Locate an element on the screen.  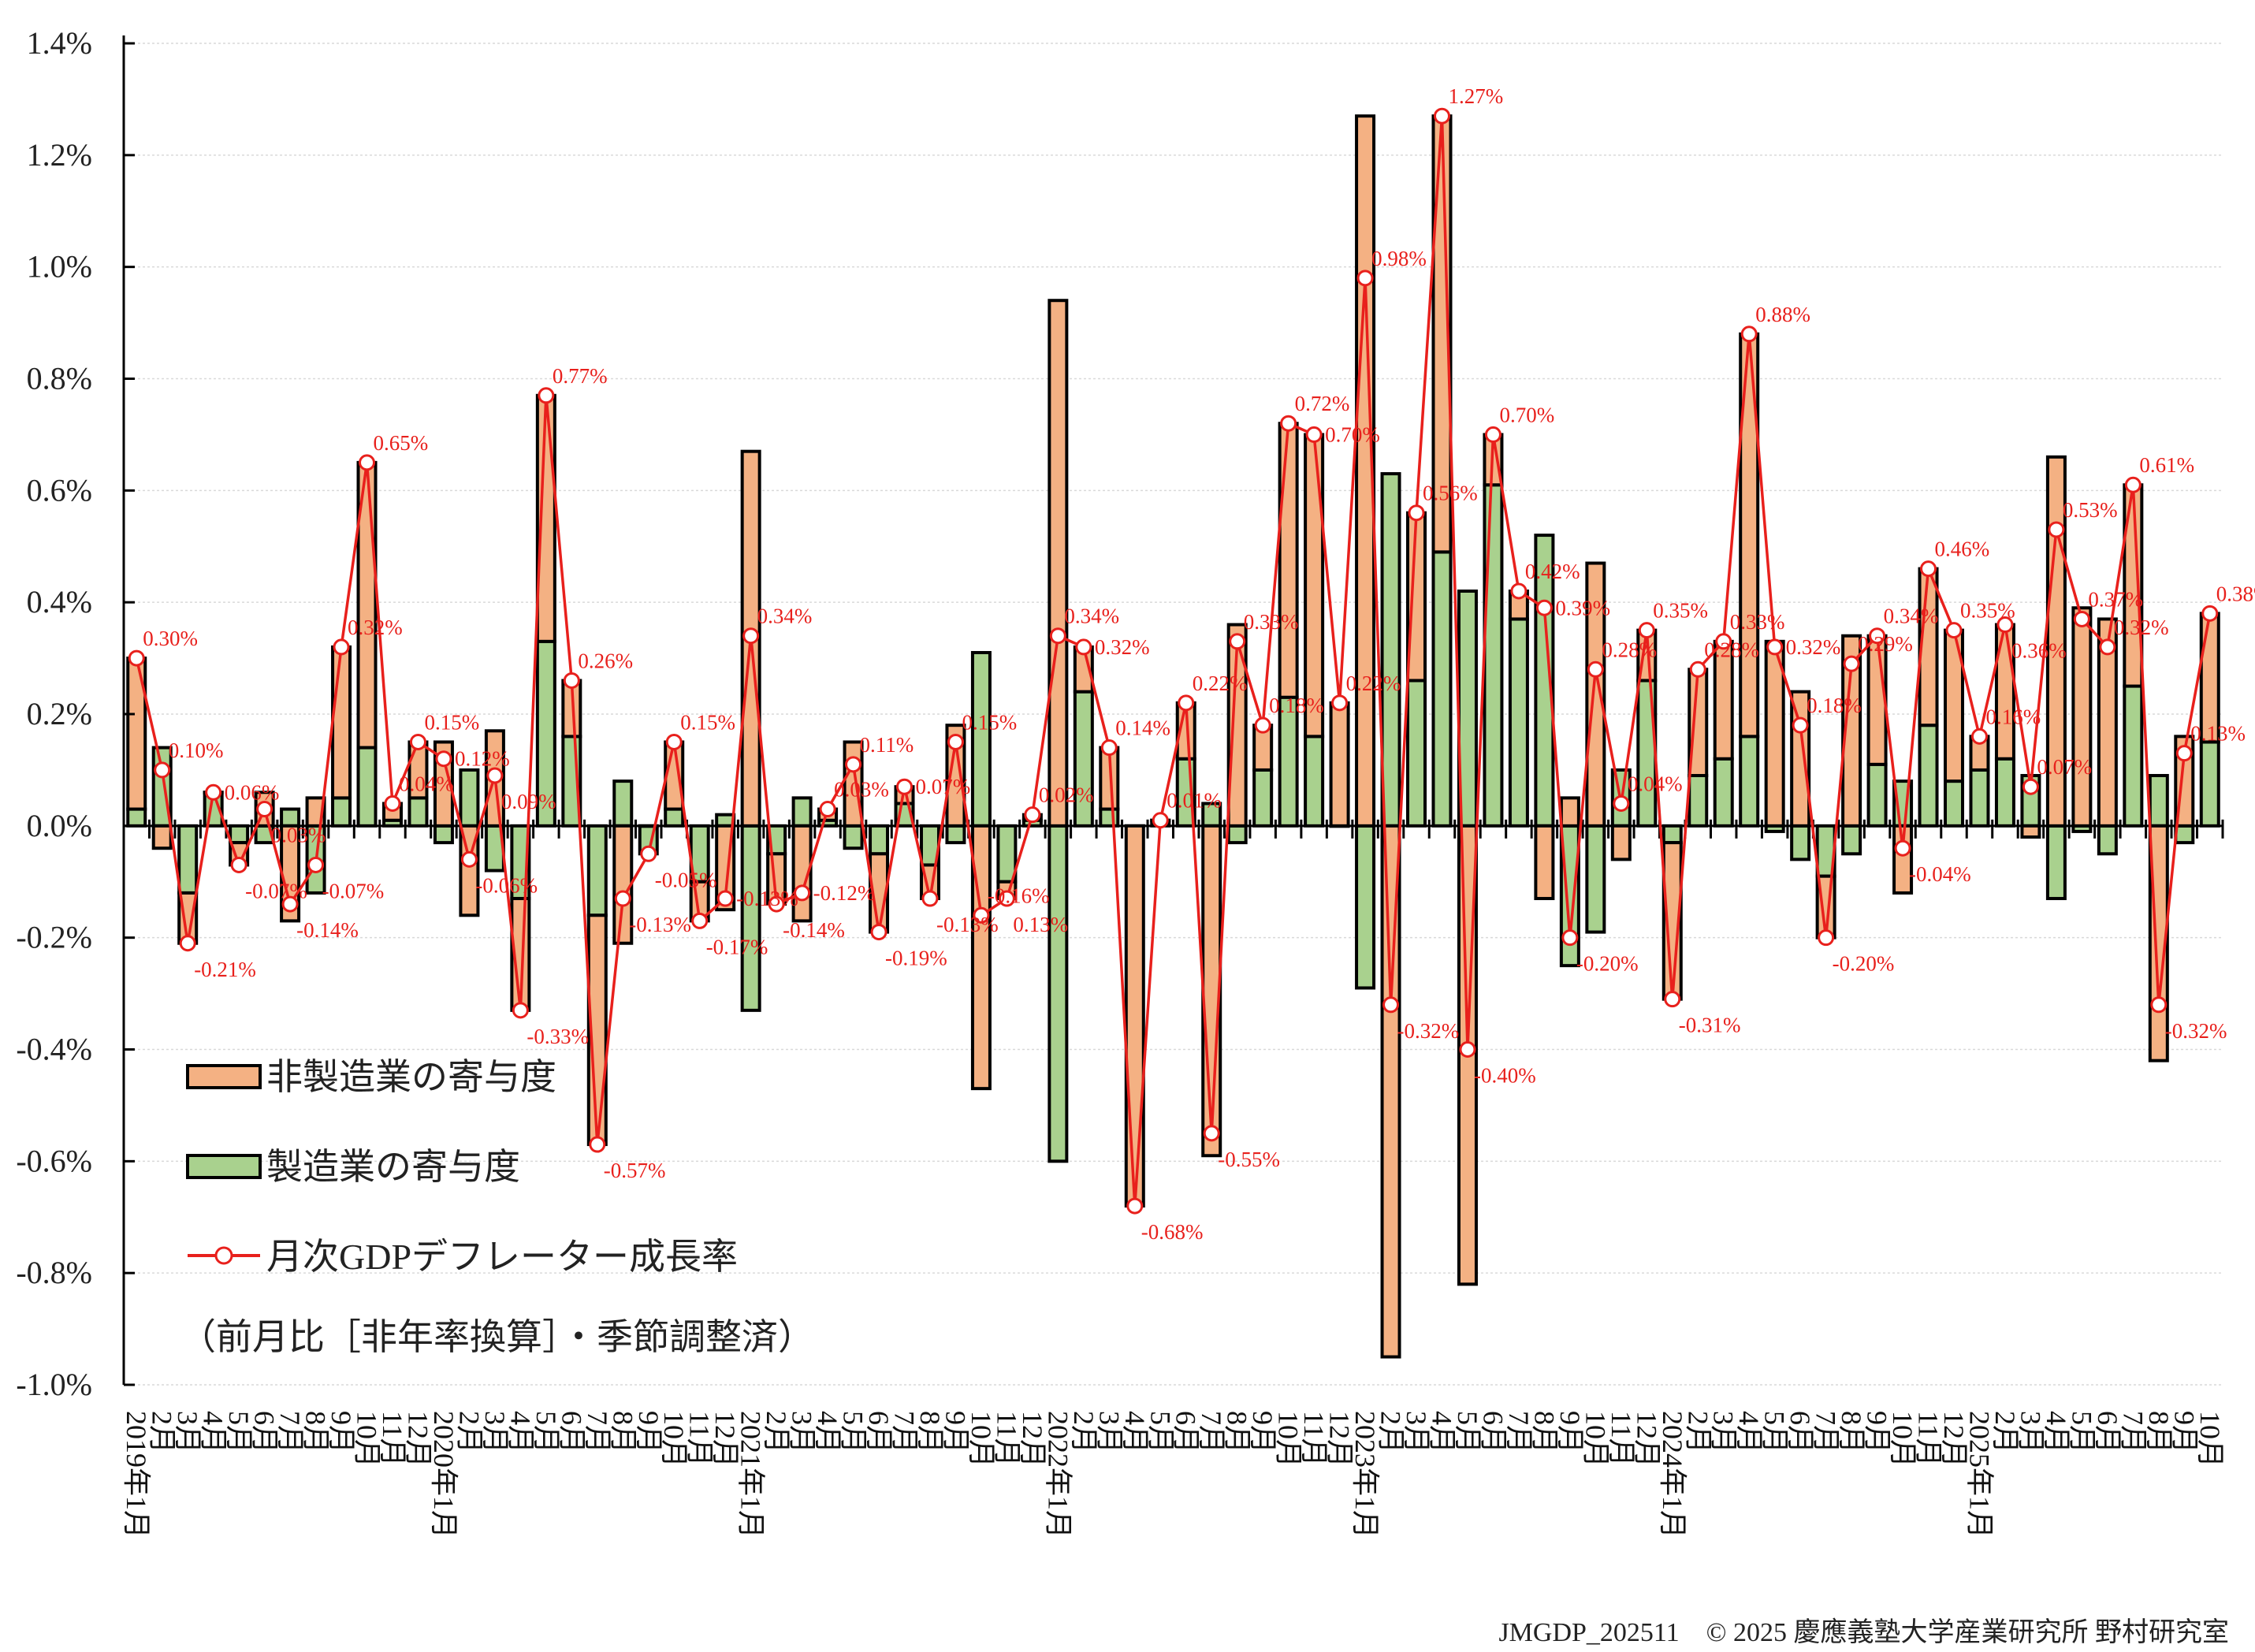
y-tick-label: 0.6% is located at coordinates (60, 490).